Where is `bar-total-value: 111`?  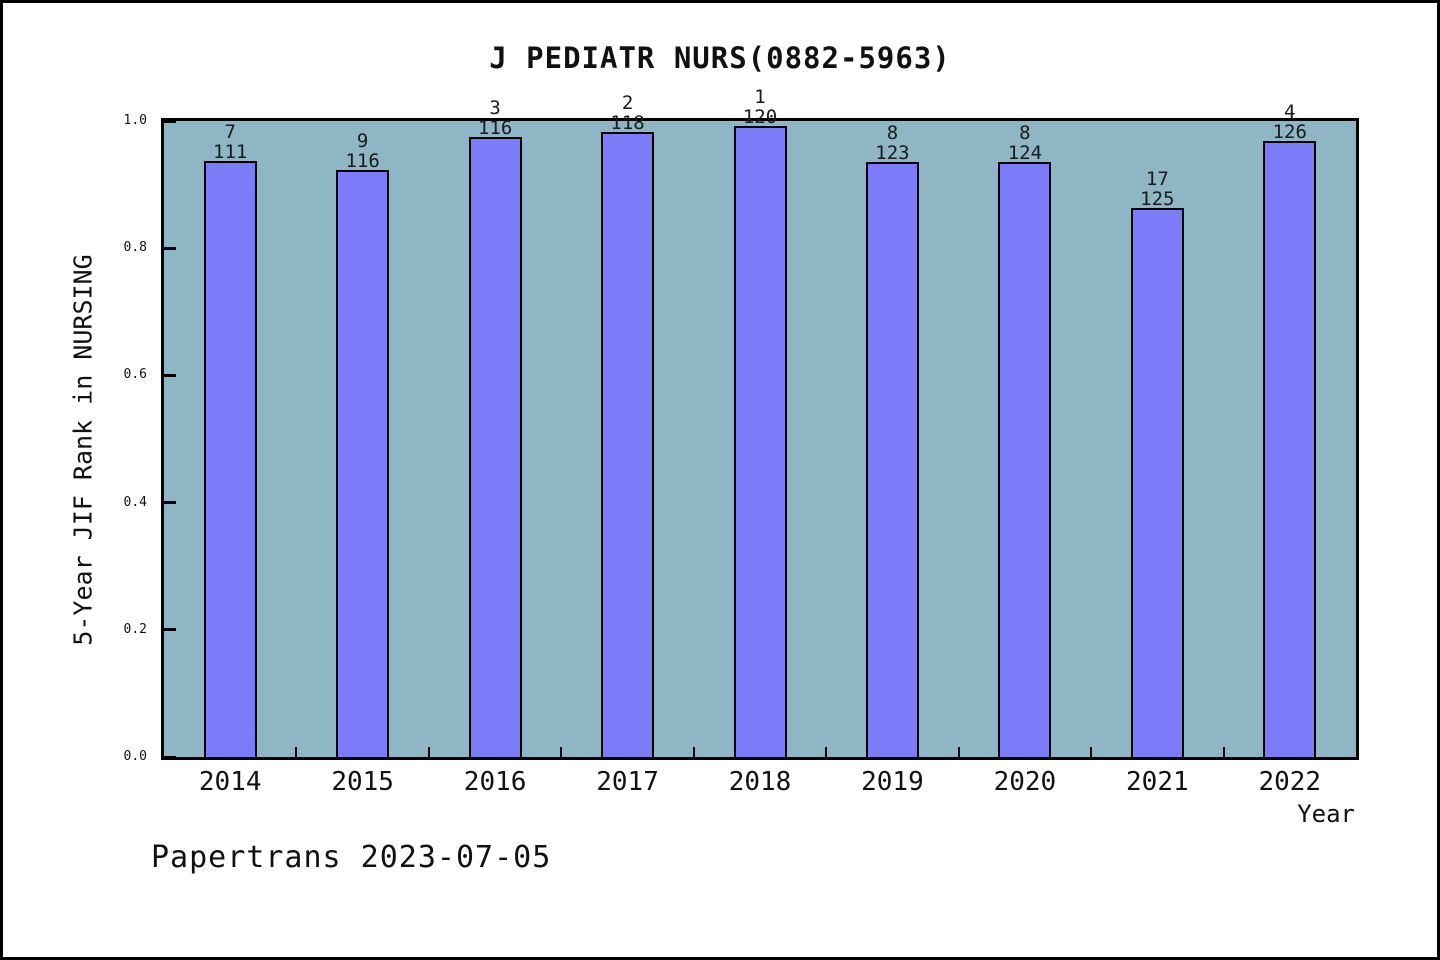
bar-total-value: 111 is located at coordinates (230, 152).